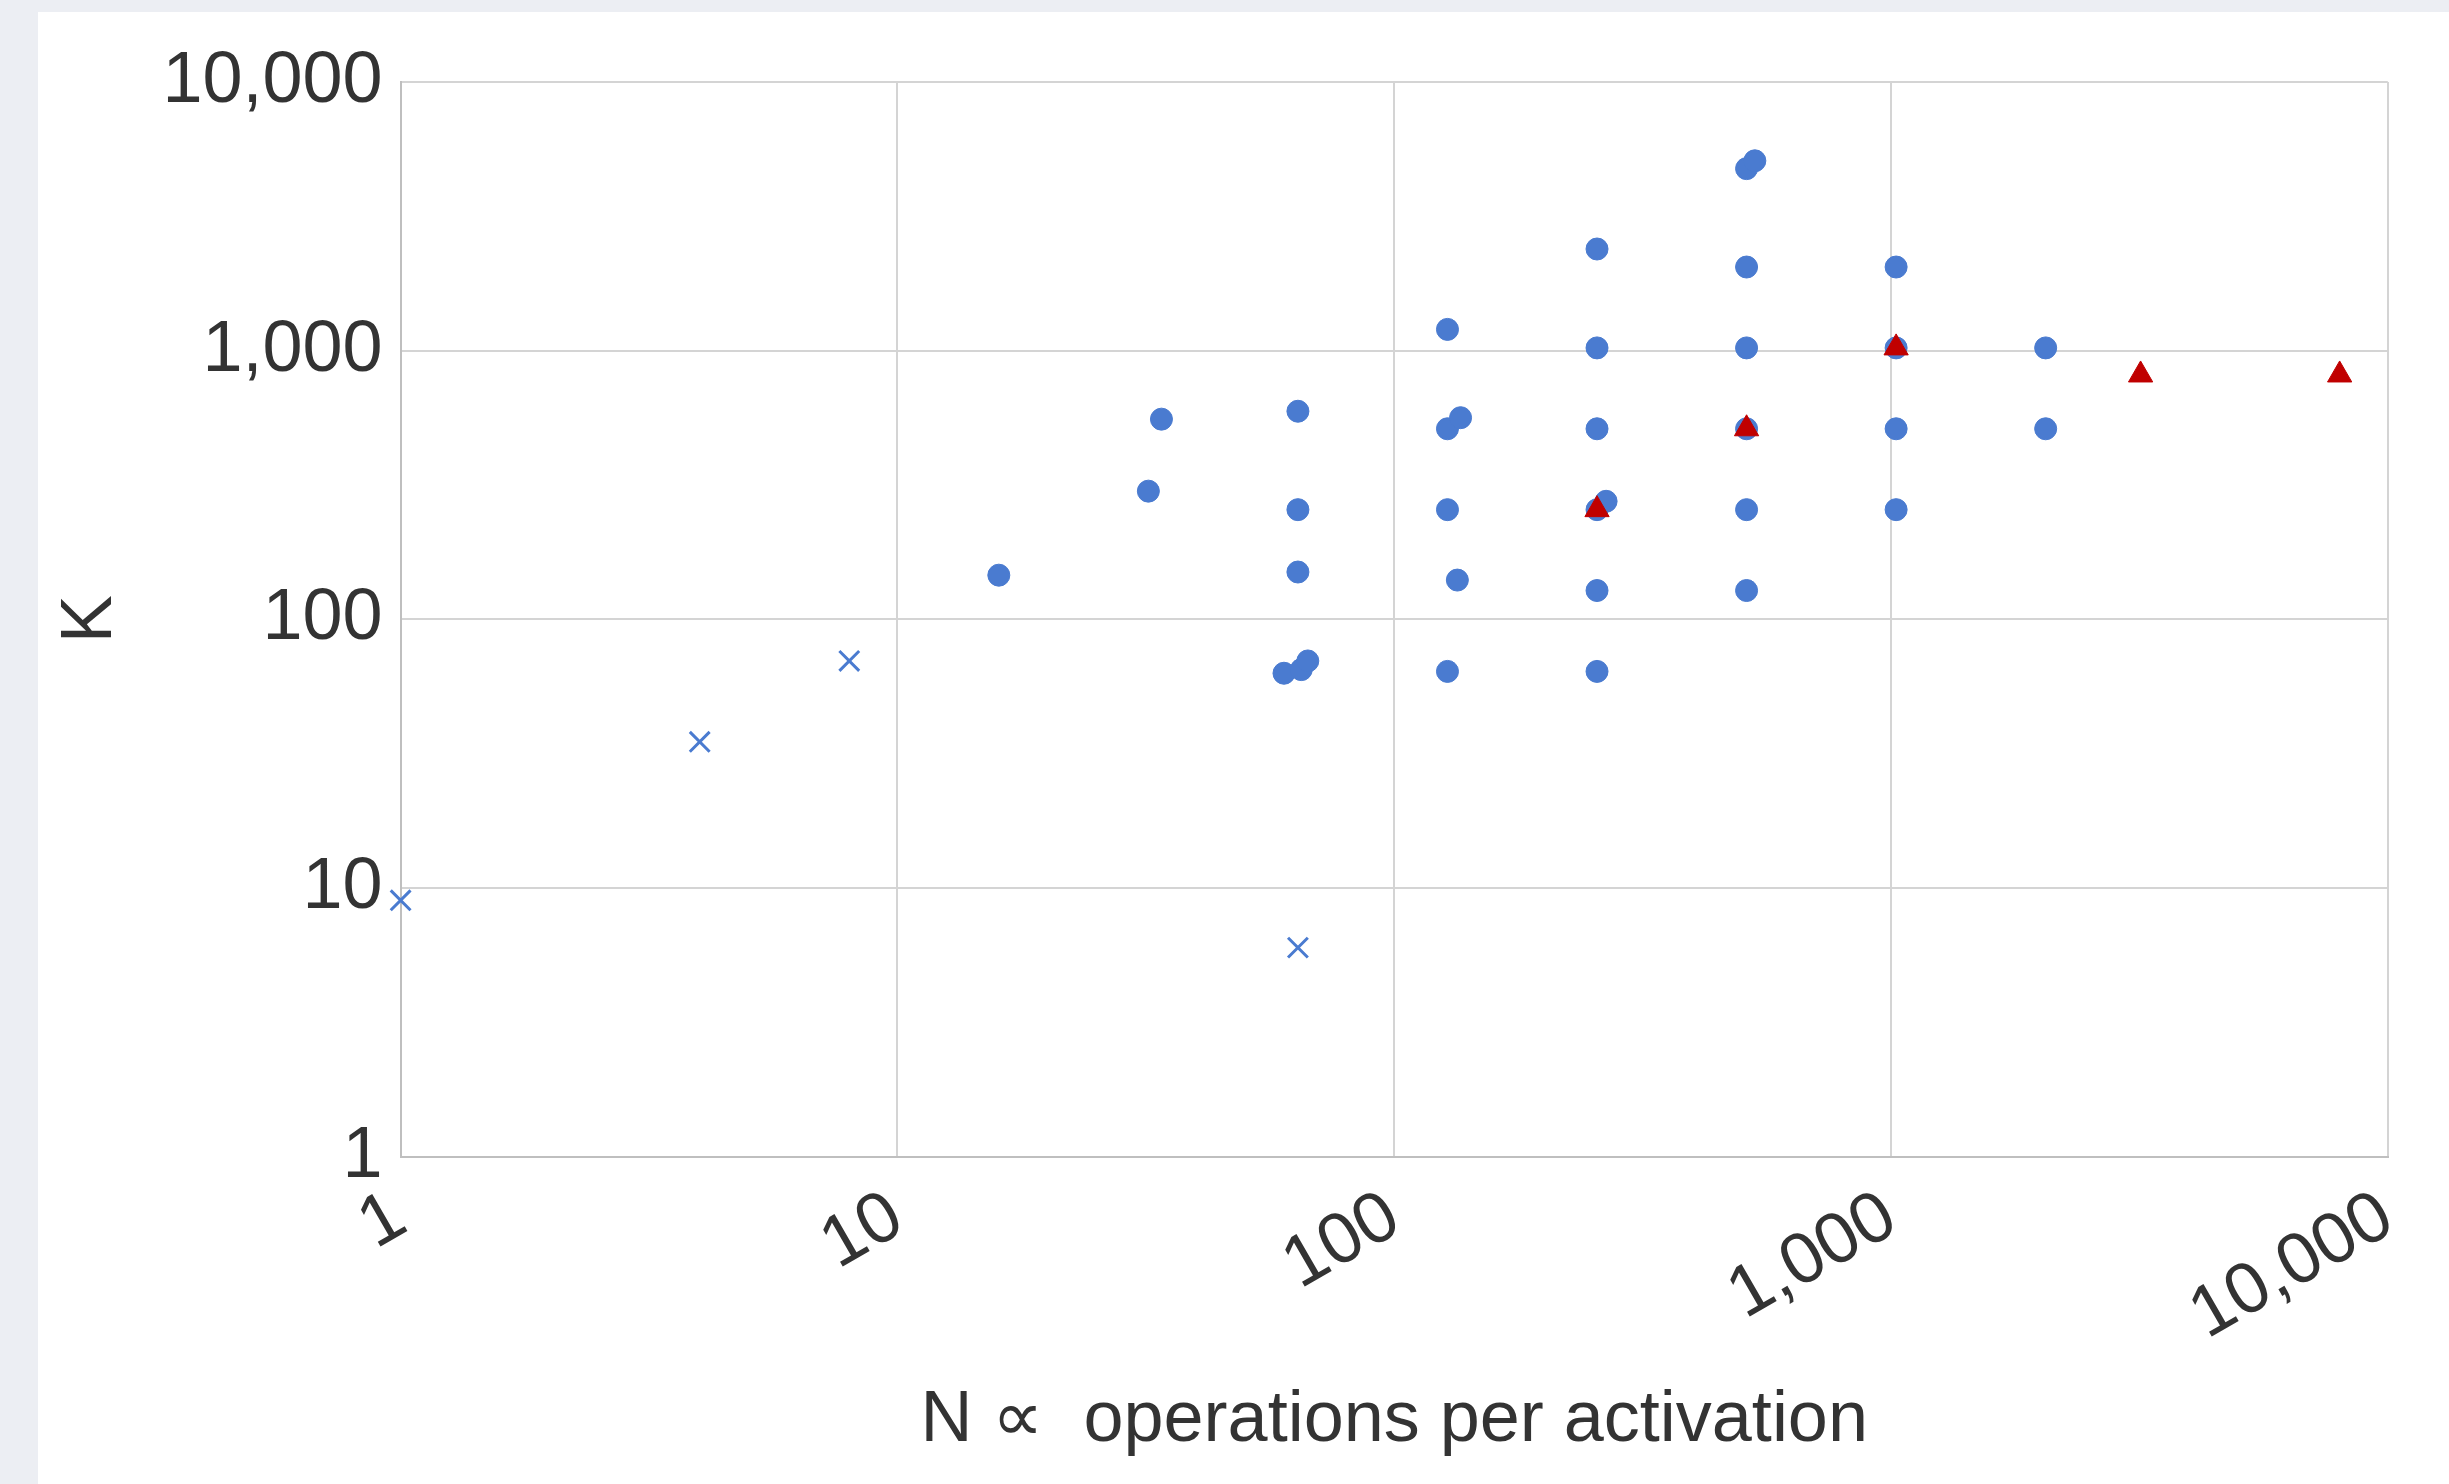  I want to click on x-tick-label: 10, so click(860, 1227).